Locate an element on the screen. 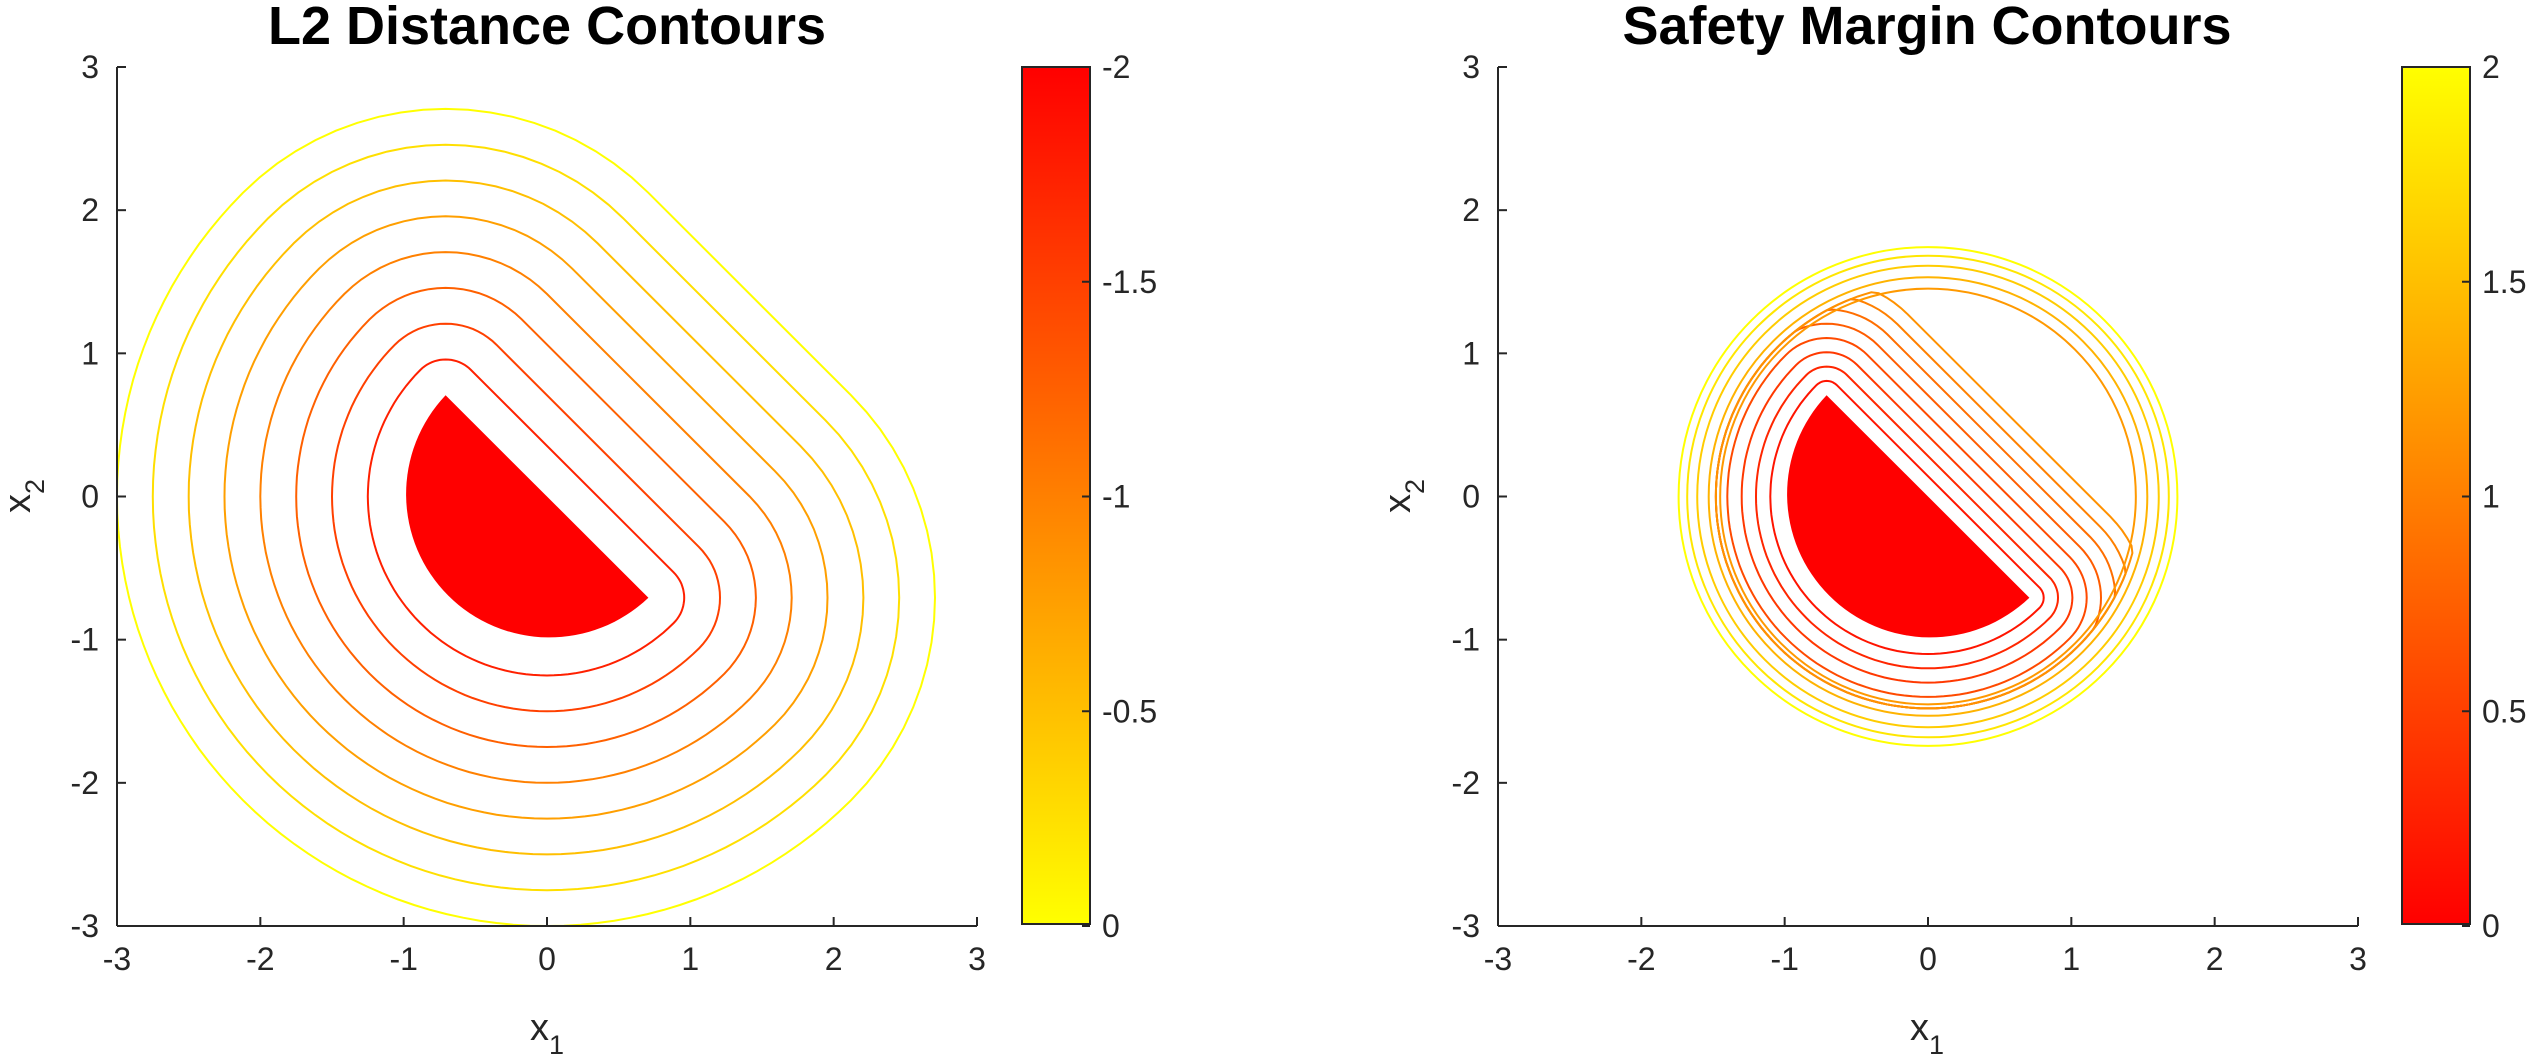 The height and width of the screenshot is (1064, 2530). contour-circle is located at coordinates (1928, 496).